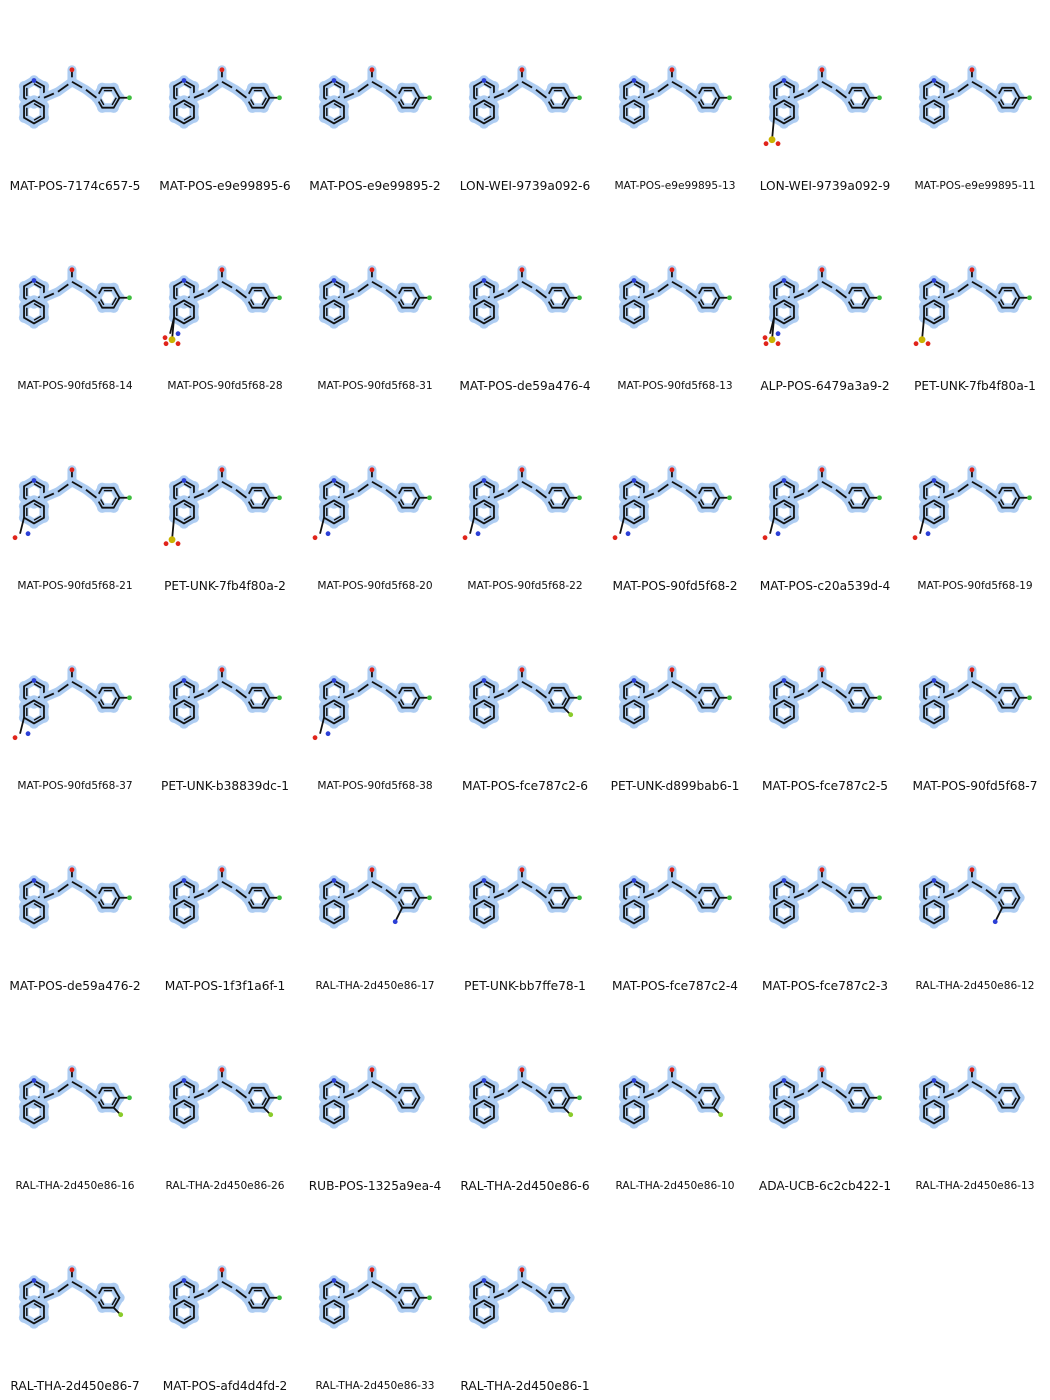 Image resolution: width=1050 pixels, height=1400 pixels. I want to click on compound-id-label: MAT-POS-90fd5f68-19, so click(975, 586).